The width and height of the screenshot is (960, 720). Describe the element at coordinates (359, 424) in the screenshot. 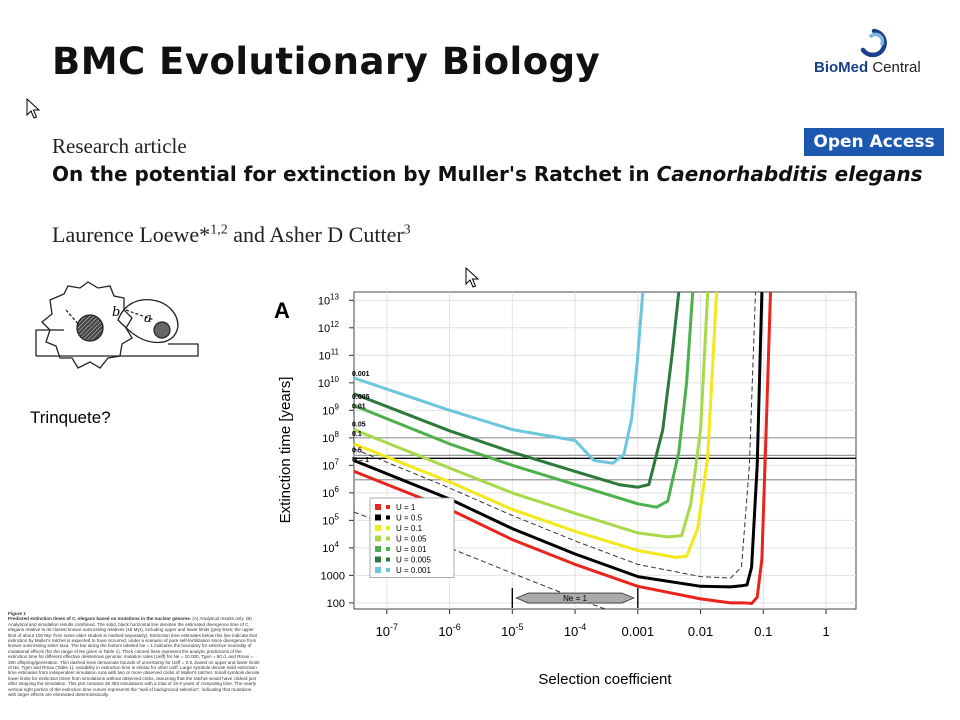

I see `series-value-label-3: 0.05` at that location.